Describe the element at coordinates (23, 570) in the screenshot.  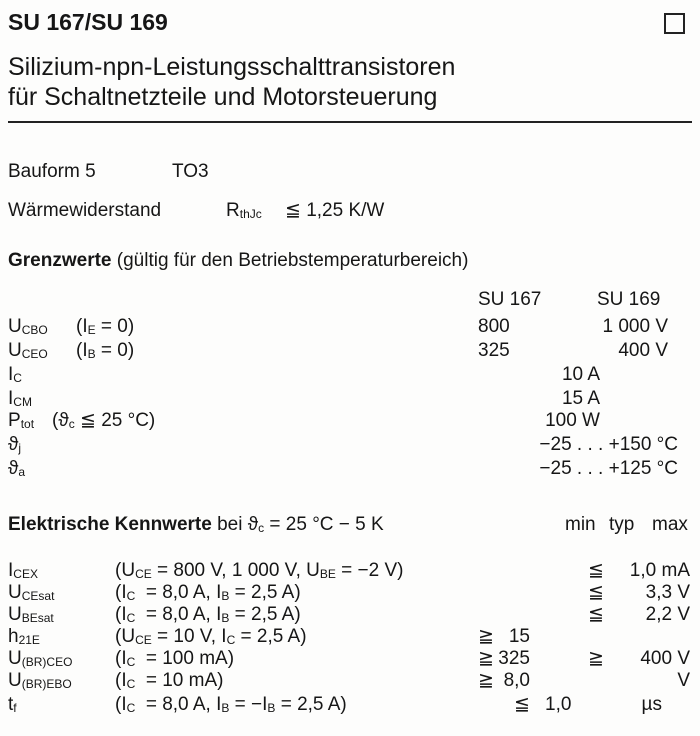
I see `param-symbol: ICEX` at that location.